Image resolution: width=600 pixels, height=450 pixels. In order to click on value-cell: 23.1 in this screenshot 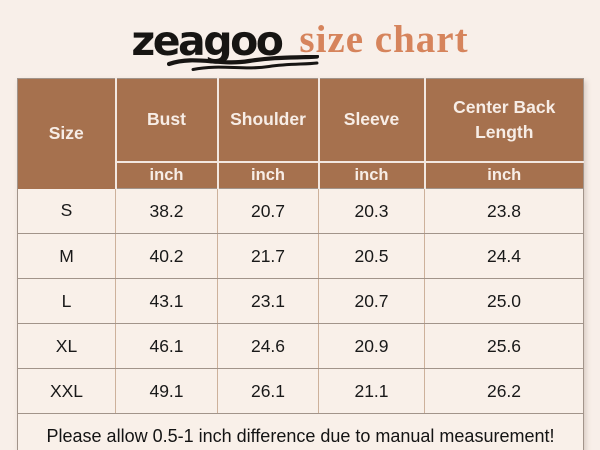, I will do `click(268, 301)`.